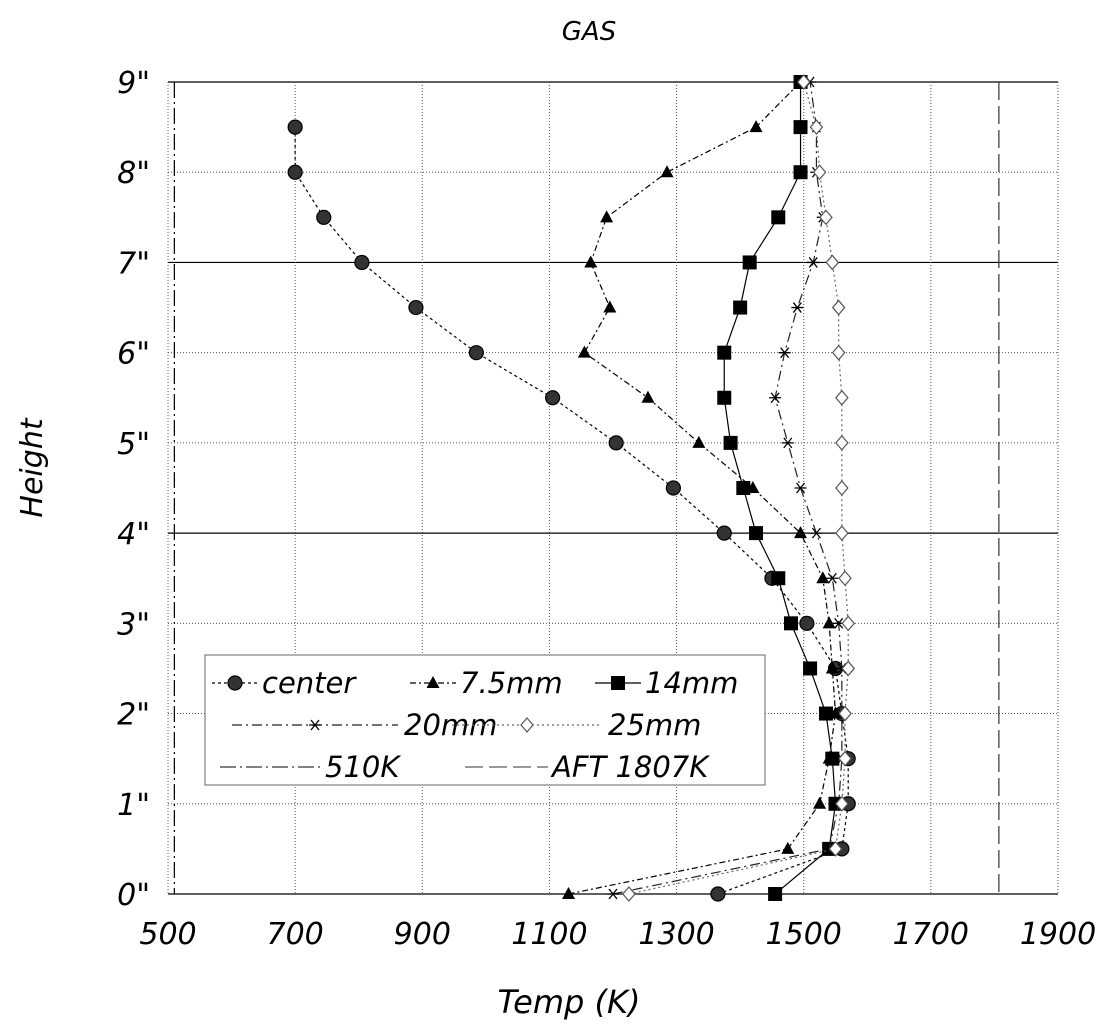  What do you see at coordinates (450, 725) in the screenshot?
I see `legend-label-20mm: 20mm` at bounding box center [450, 725].